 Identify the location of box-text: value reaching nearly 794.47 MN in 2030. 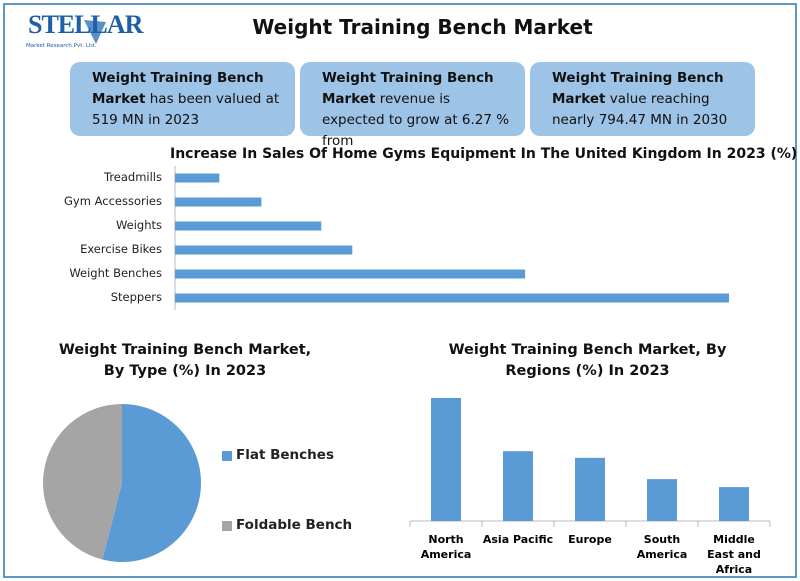
(640, 109).